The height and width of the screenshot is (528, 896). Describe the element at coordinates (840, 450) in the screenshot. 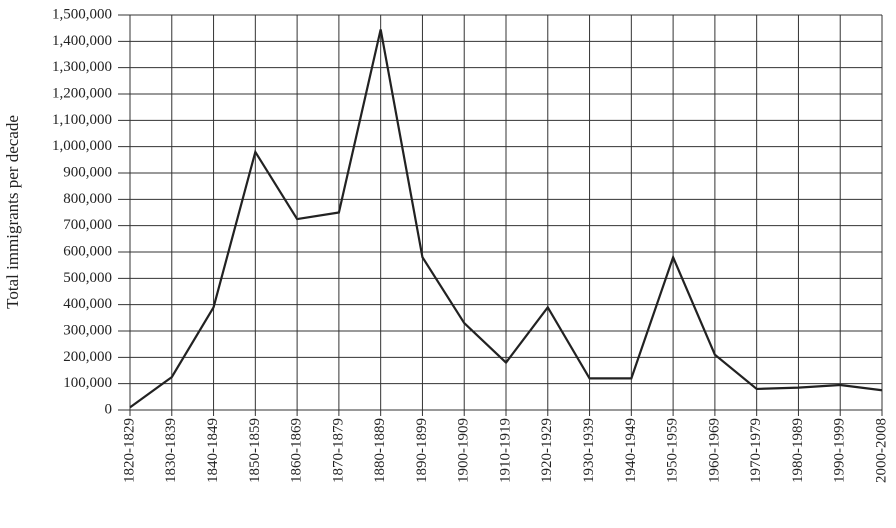

I see `x-tick-label: 1990-1999` at that location.